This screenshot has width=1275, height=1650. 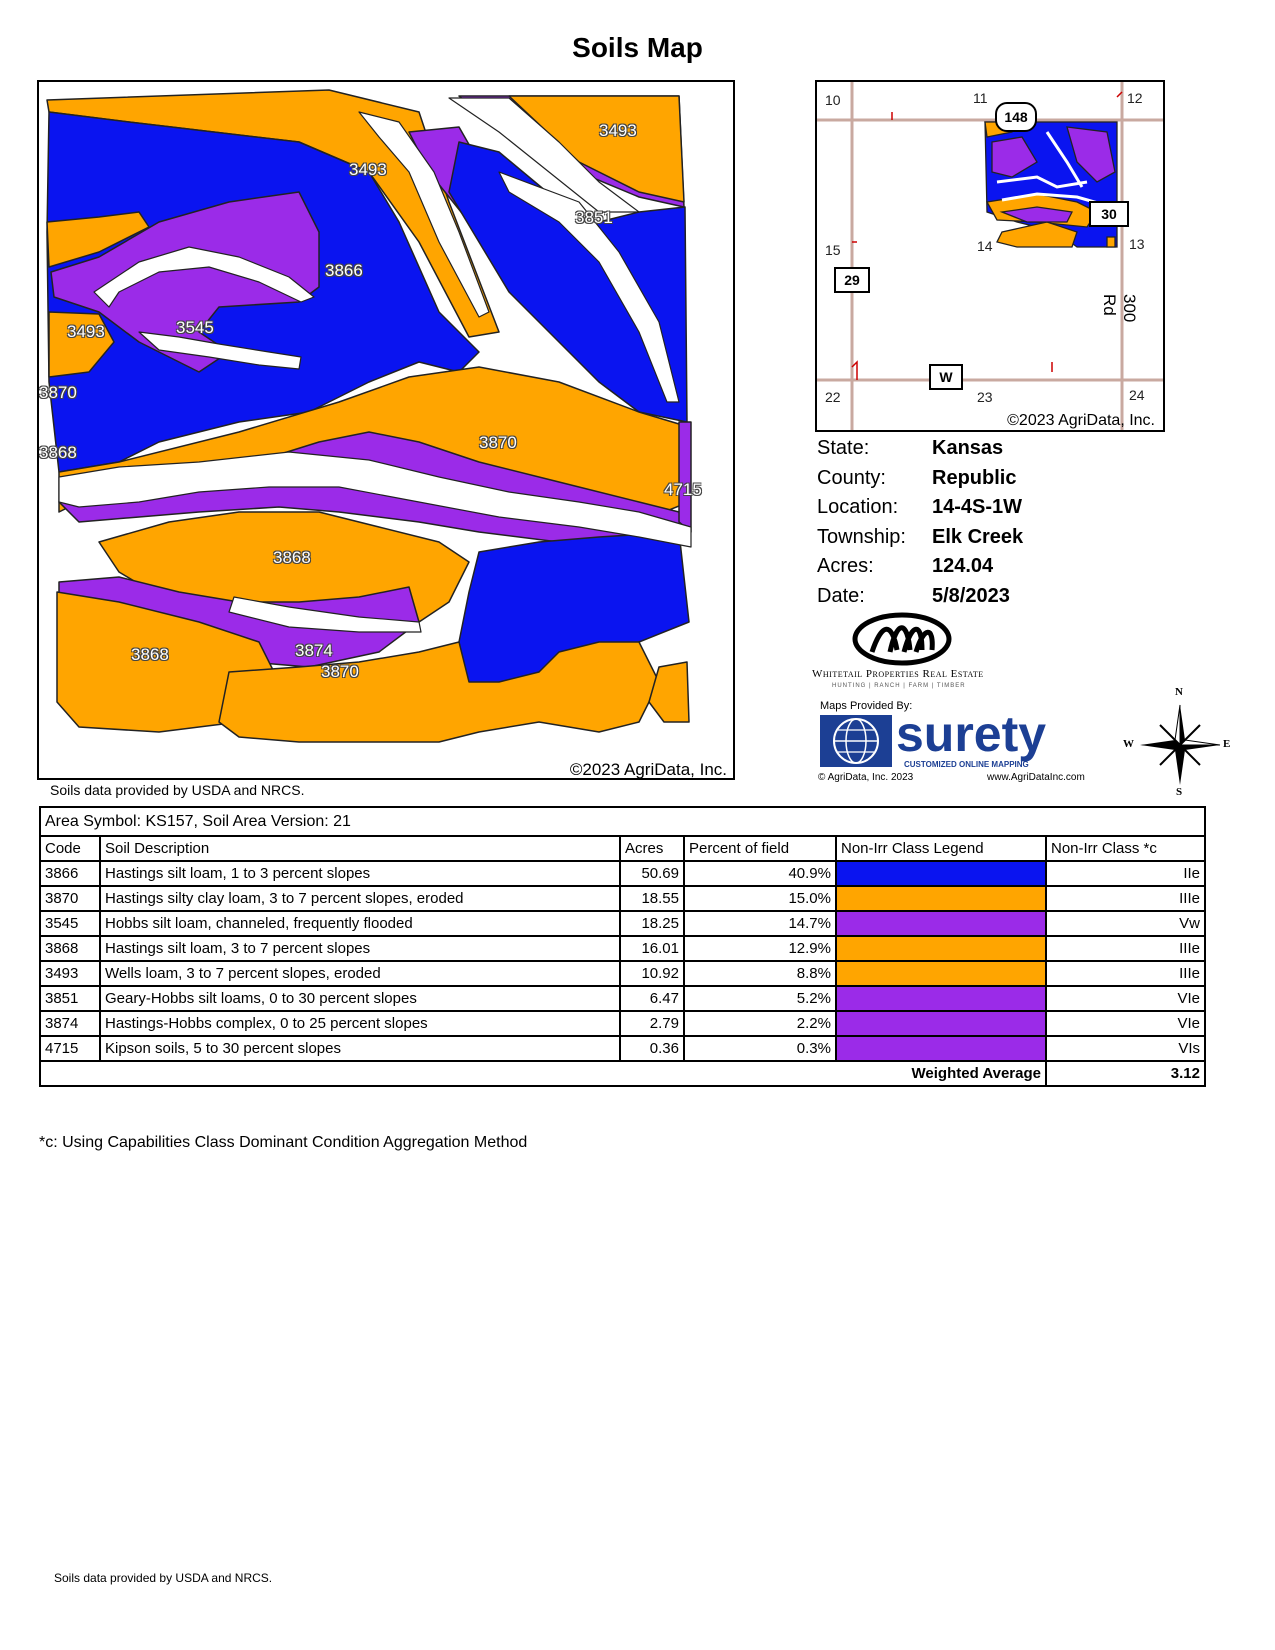 What do you see at coordinates (760, 948) in the screenshot?
I see `cell-pct: 12.9%` at bounding box center [760, 948].